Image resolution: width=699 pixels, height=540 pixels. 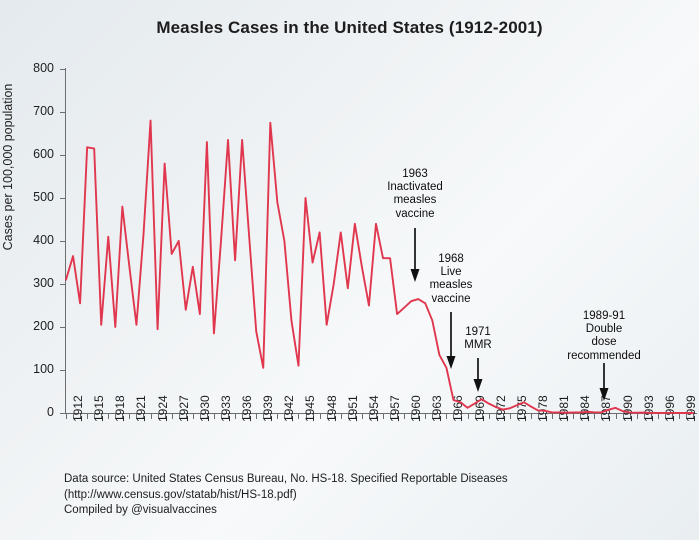 I want to click on y-tick-label: 200, so click(x=43, y=326).